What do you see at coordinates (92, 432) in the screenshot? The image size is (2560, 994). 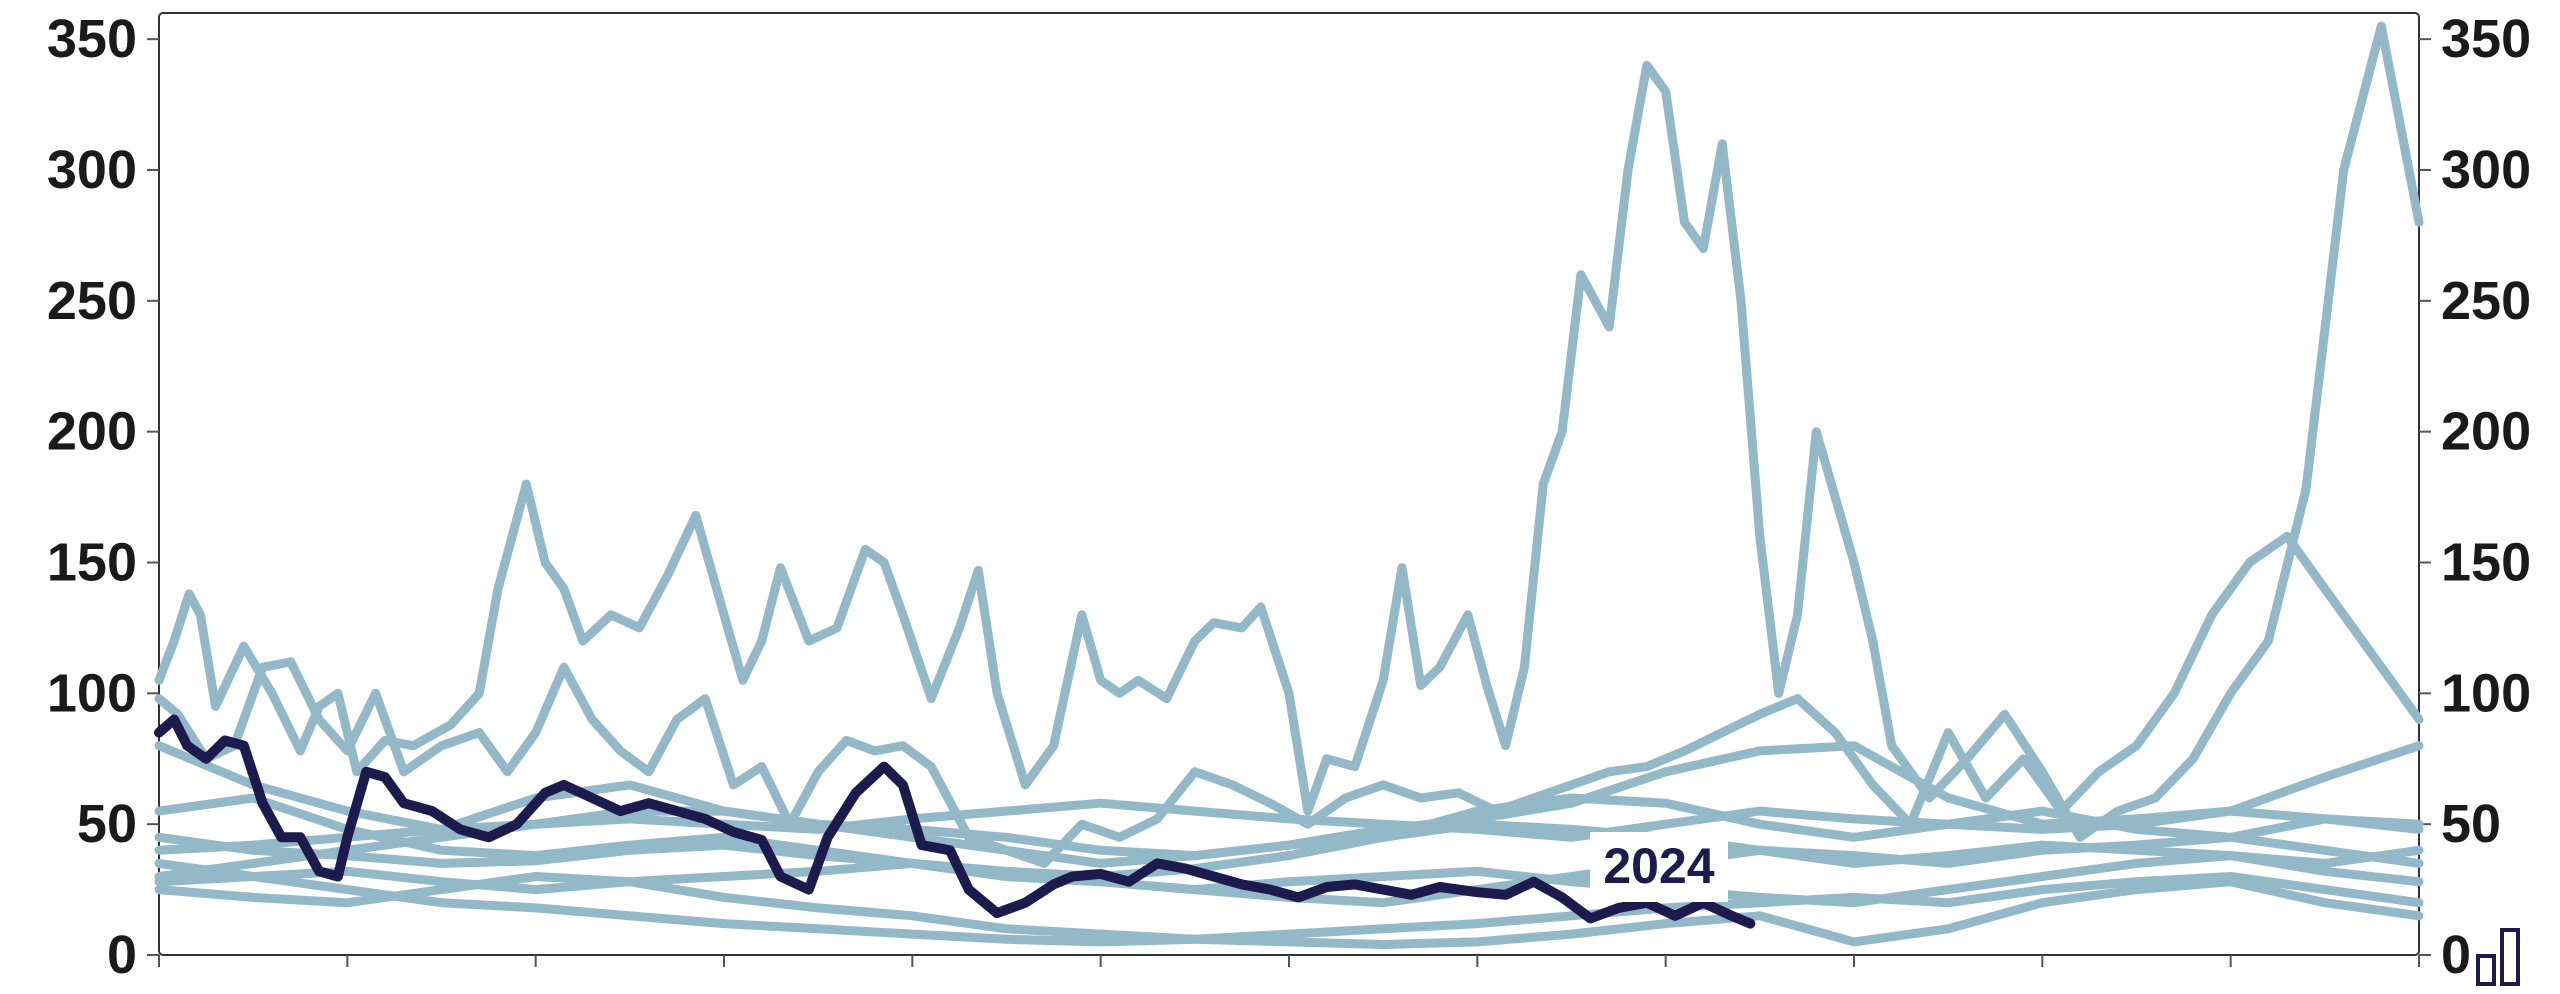 I see `left-tick-label: 200` at bounding box center [92, 432].